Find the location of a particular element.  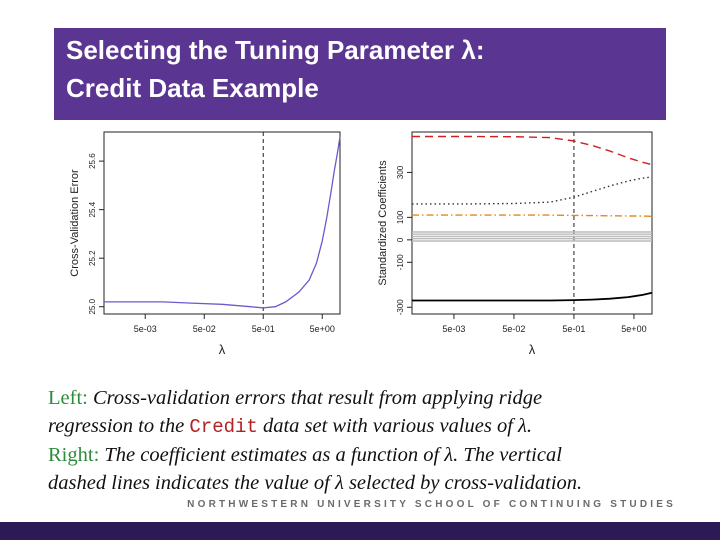

slide-title-line2: Credit Data Example is located at coordinates (192, 88).